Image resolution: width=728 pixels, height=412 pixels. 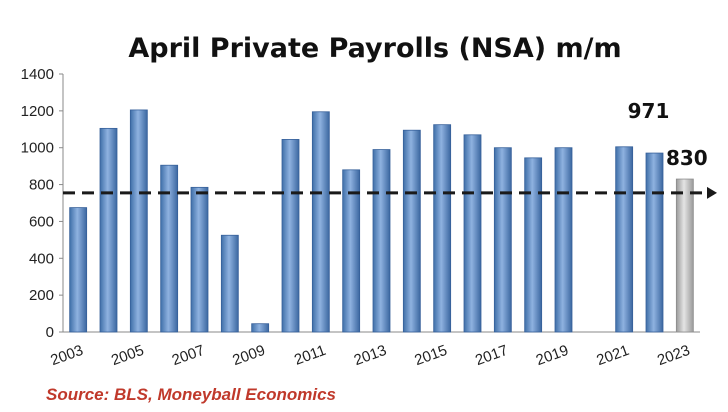 What do you see at coordinates (248, 355) in the screenshot?
I see `x-tick-label: 2009` at bounding box center [248, 355].